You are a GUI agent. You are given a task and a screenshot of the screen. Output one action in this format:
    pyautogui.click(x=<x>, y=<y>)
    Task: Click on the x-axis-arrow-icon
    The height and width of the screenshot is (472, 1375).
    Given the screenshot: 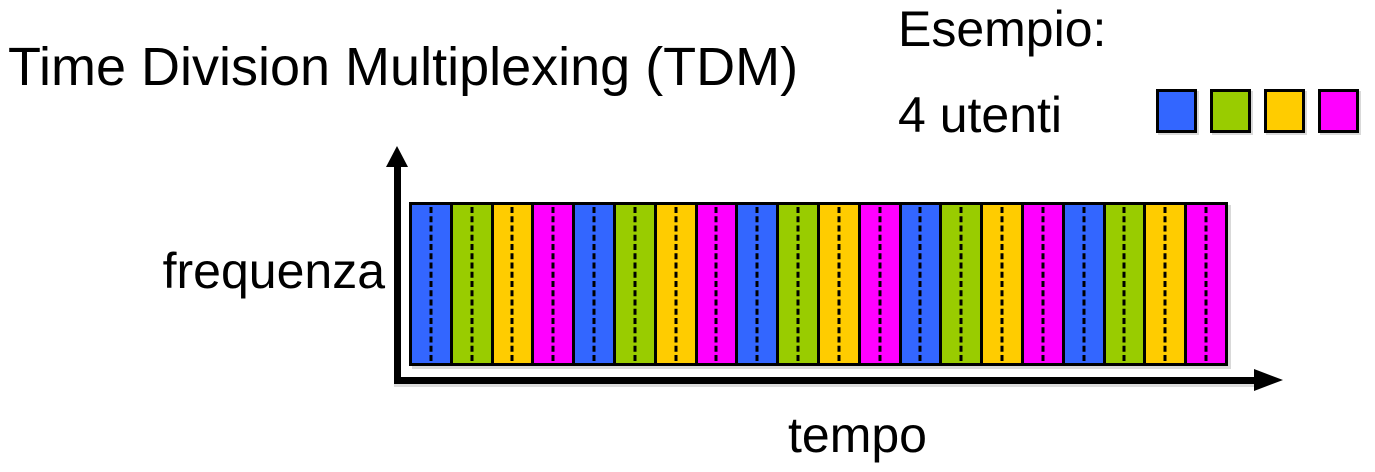 What is the action you would take?
    pyautogui.click(x=1268, y=380)
    